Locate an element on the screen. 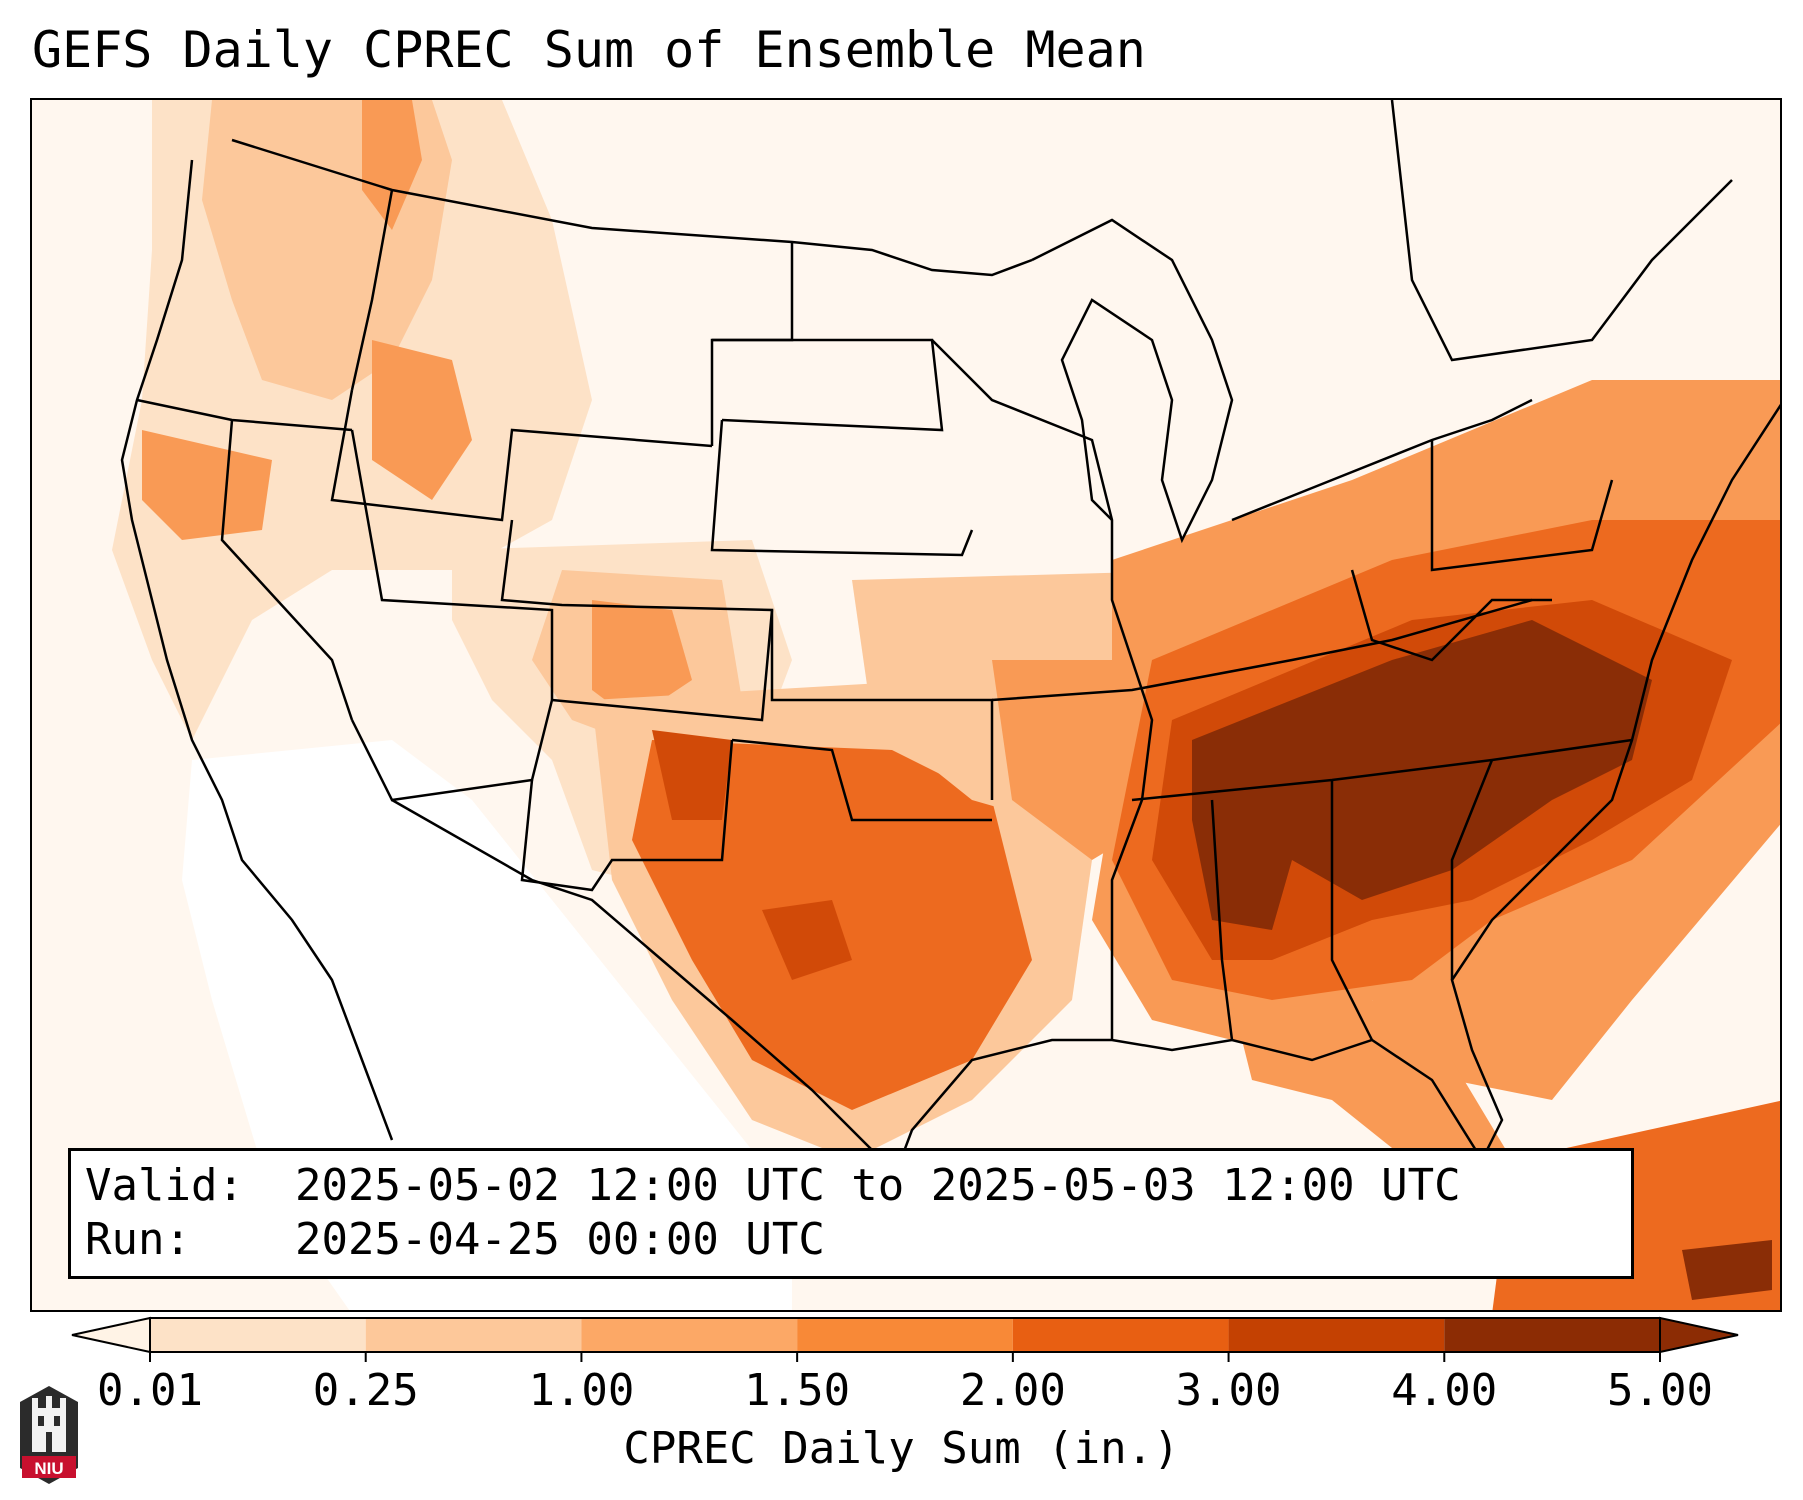 The image size is (1803, 1500). logo-text: NIU is located at coordinates (48, 1468).